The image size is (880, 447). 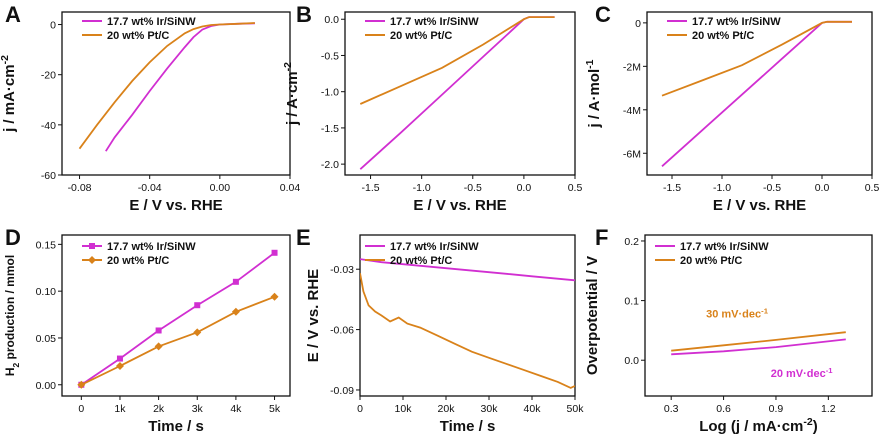 What do you see at coordinates (330, 129) in the screenshot?
I see `y-tick-label: -1.5` at bounding box center [330, 129].